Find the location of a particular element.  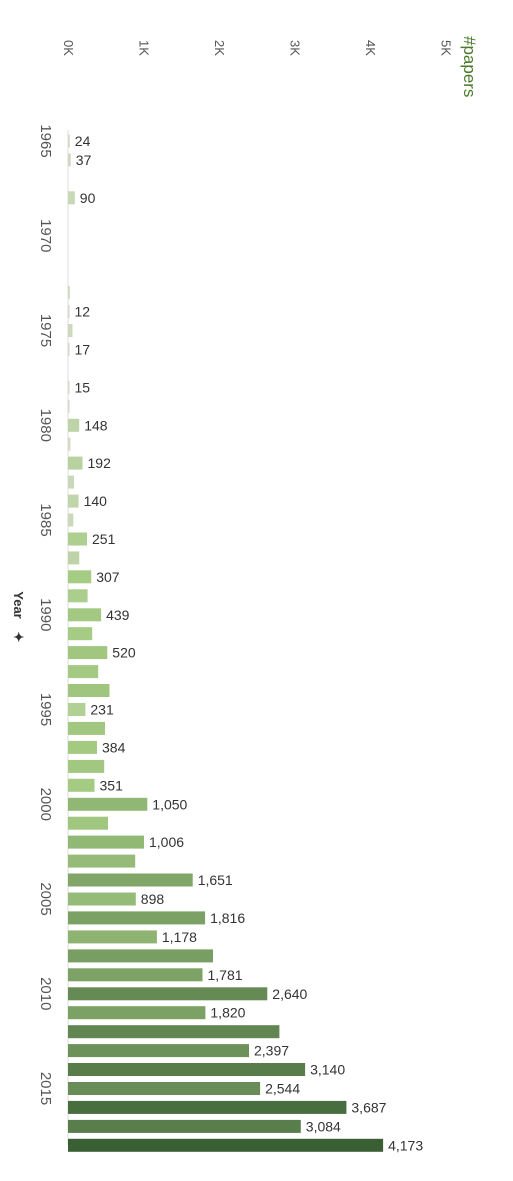

bar-value-label: 1,820 is located at coordinates (227, 1013).